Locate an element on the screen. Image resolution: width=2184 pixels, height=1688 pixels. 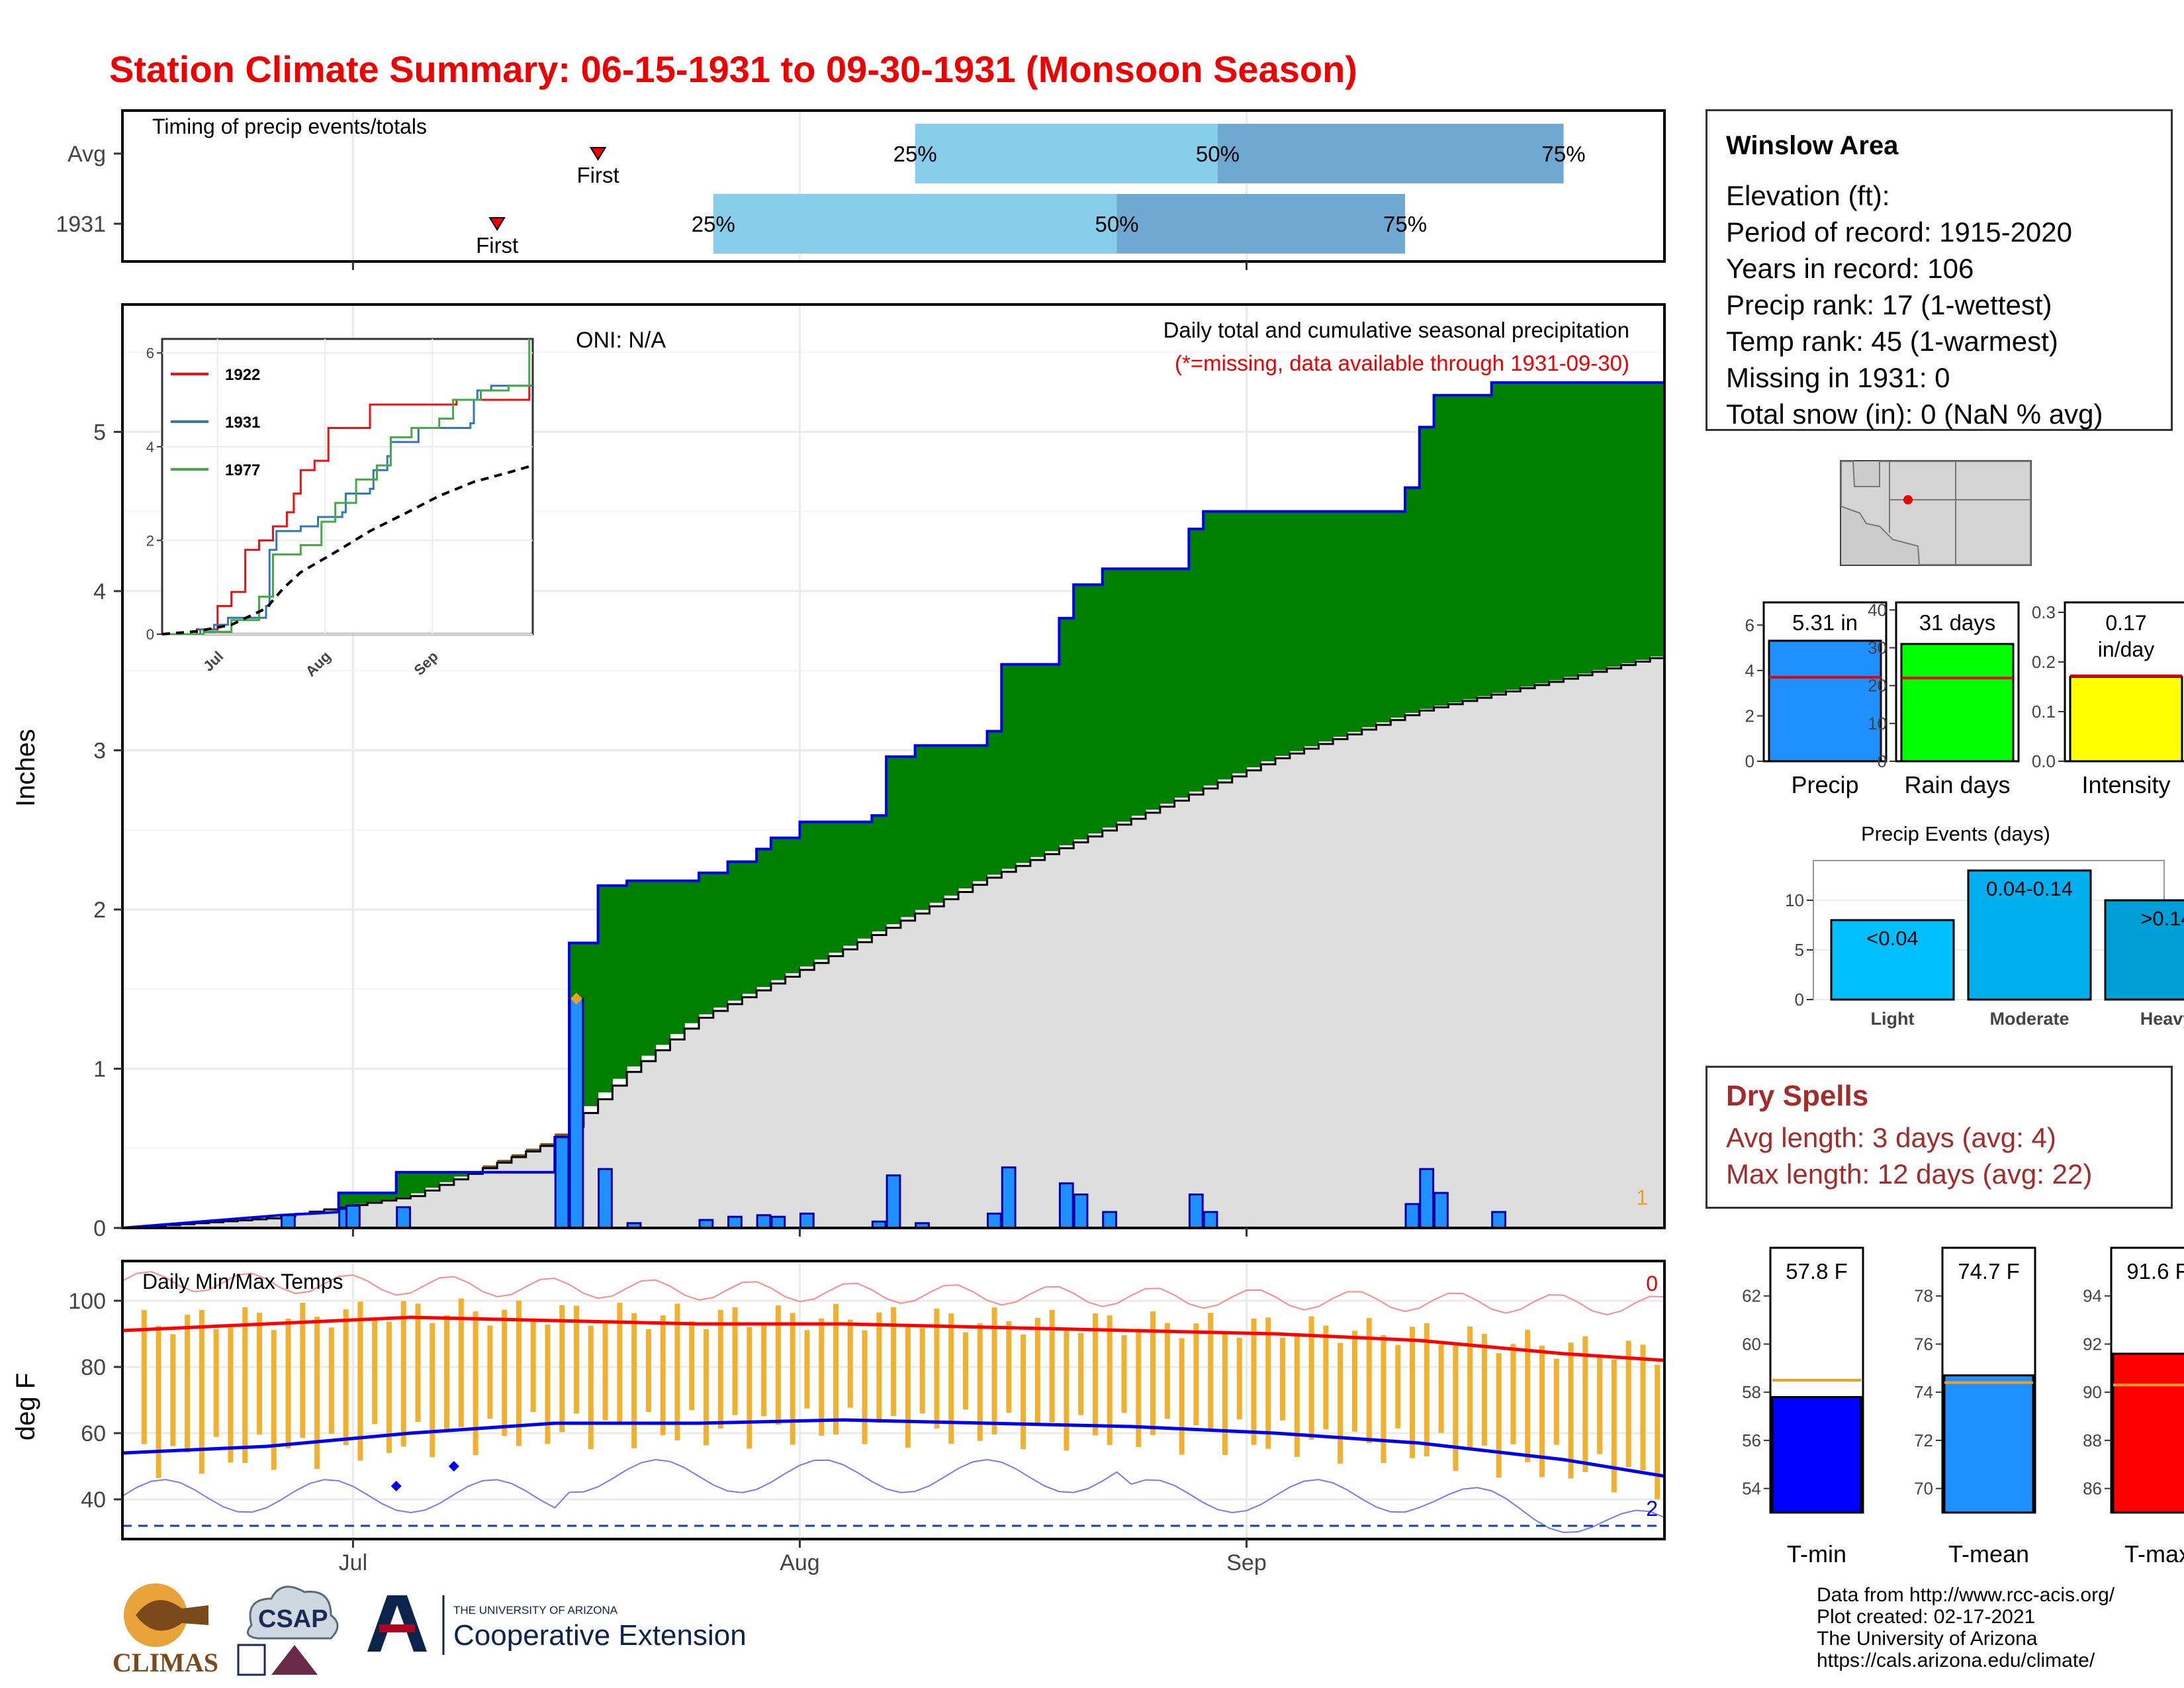
summary-bar-name: Precip is located at coordinates (1824, 784).